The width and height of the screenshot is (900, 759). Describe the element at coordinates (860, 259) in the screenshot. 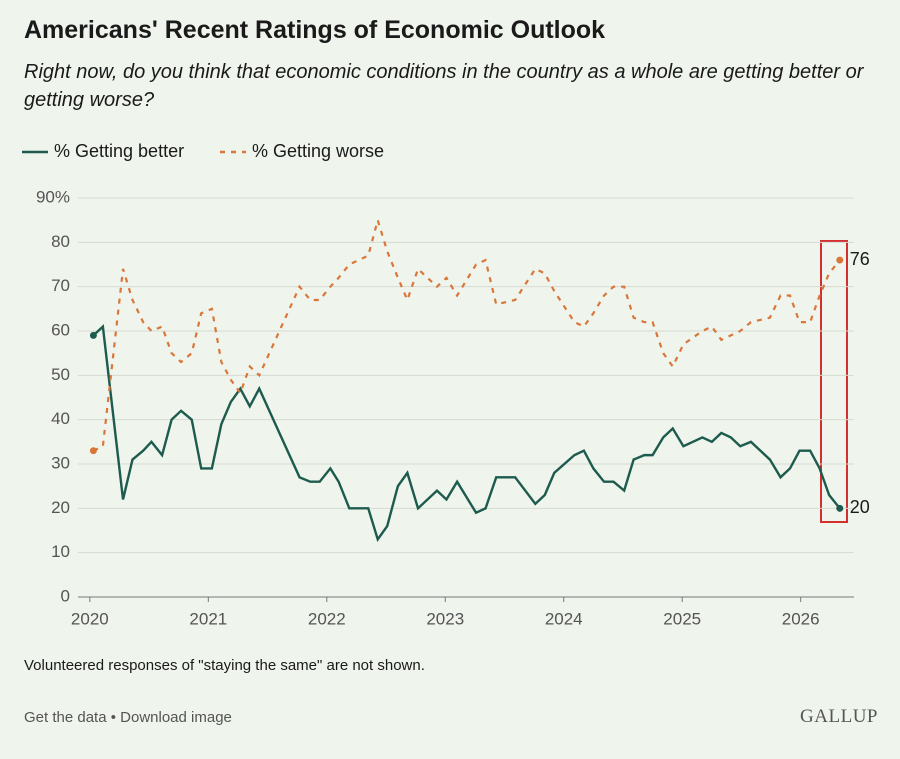

I see `end-label: 76` at that location.